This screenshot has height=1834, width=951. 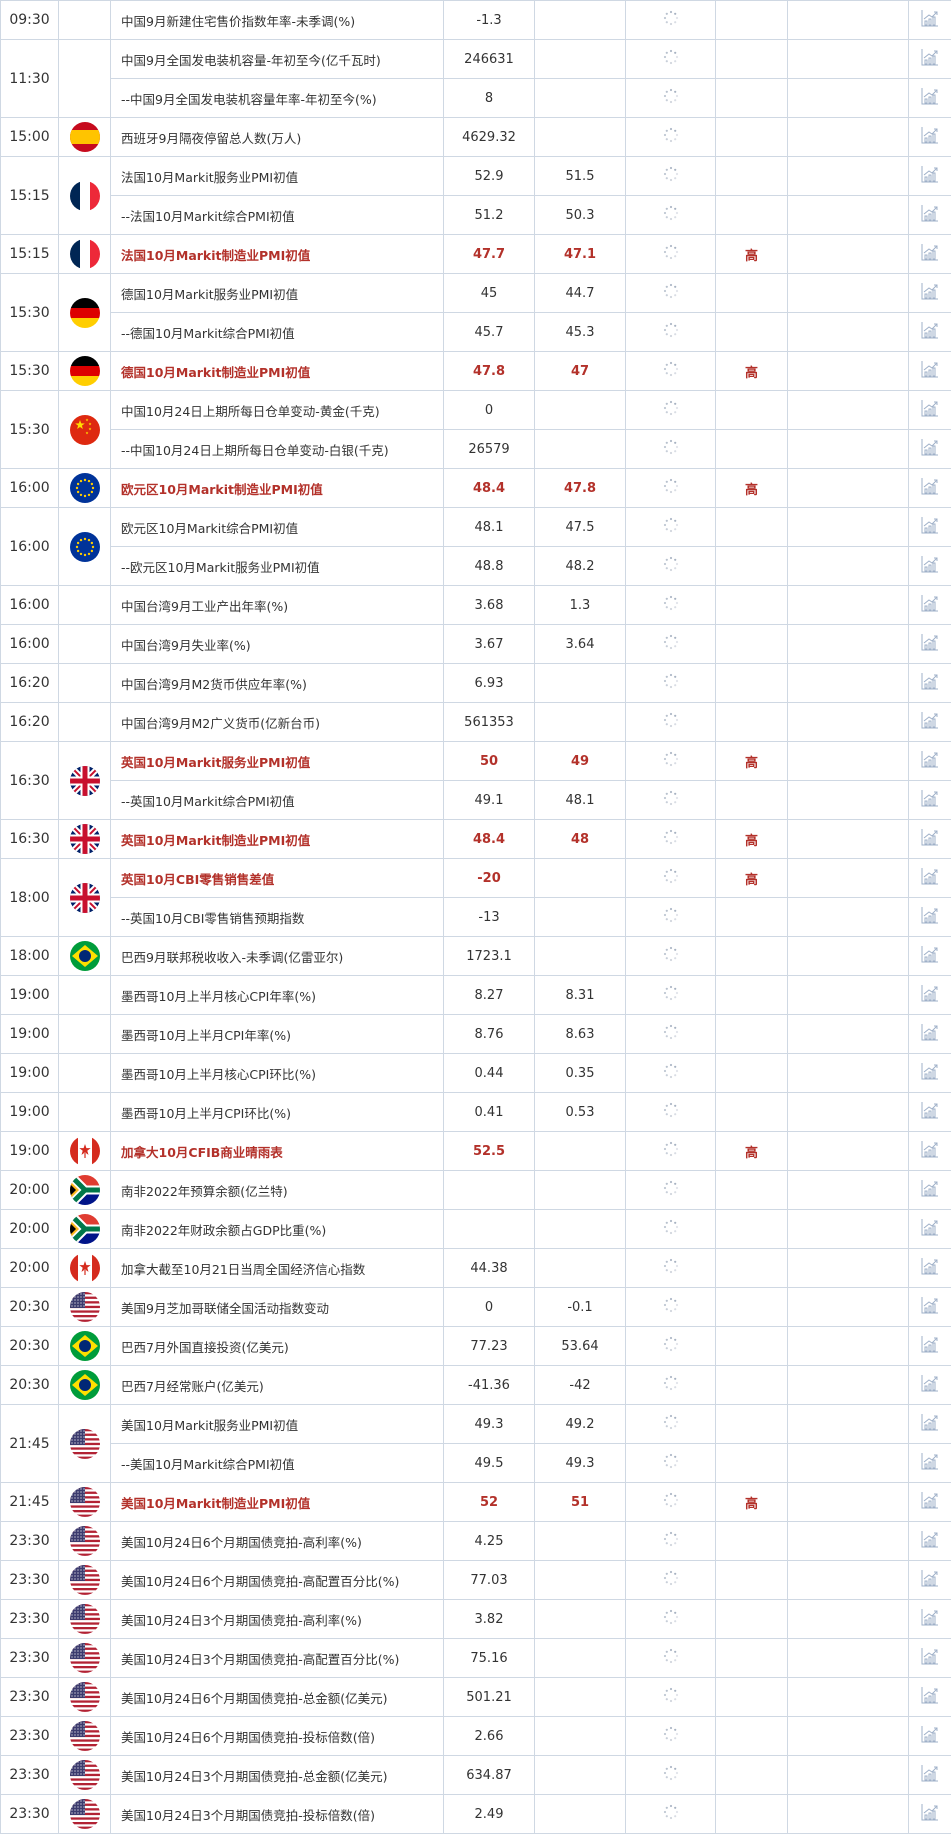 What do you see at coordinates (277, 176) in the screenshot?
I see `event-name: 法国10月Markit服务业PMI初值` at bounding box center [277, 176].